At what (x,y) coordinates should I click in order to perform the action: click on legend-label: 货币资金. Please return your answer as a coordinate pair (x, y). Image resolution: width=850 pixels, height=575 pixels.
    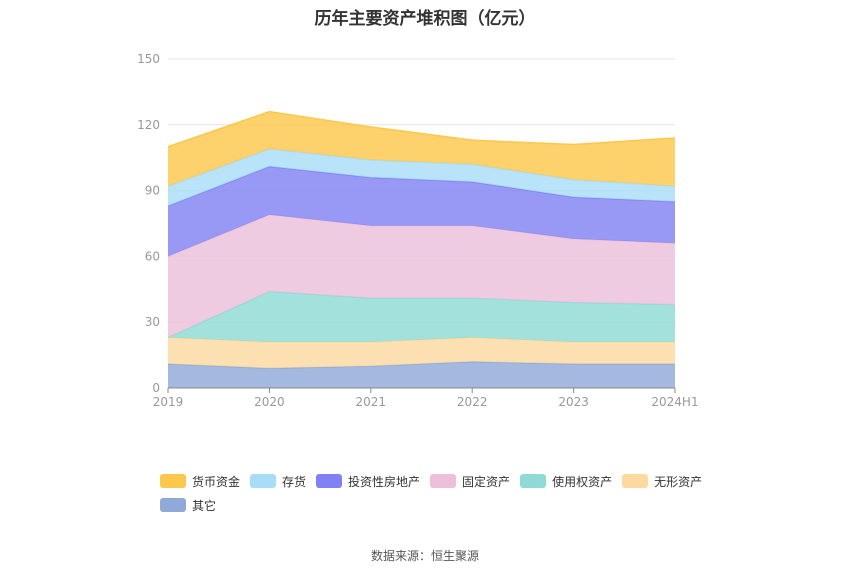
    Looking at the image, I should click on (216, 481).